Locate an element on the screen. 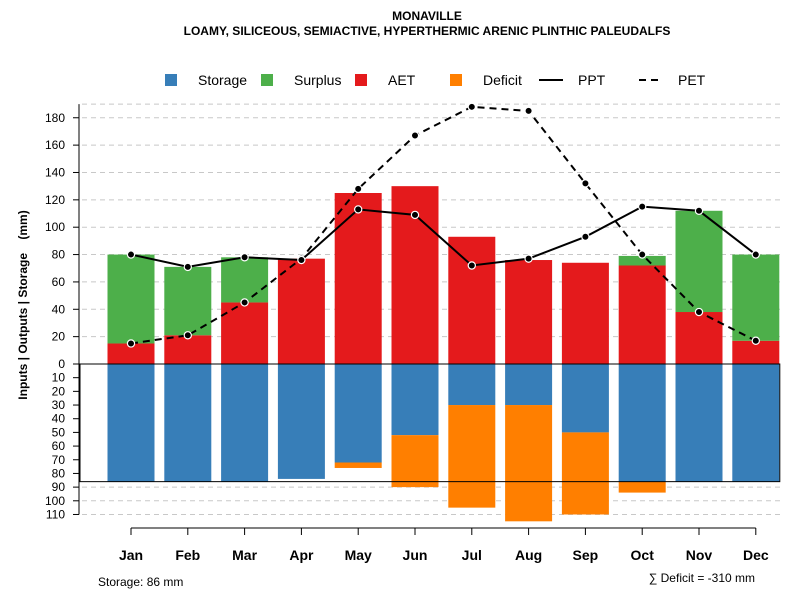 This screenshot has height=605, width=800. y-tick-label: 120 is located at coordinates (55, 200).